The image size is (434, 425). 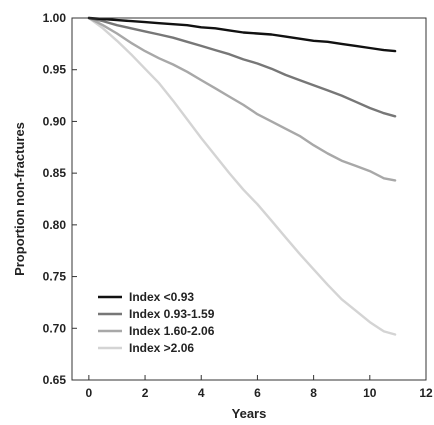 I want to click on legend-label: Index >2.06, so click(x=161, y=348).